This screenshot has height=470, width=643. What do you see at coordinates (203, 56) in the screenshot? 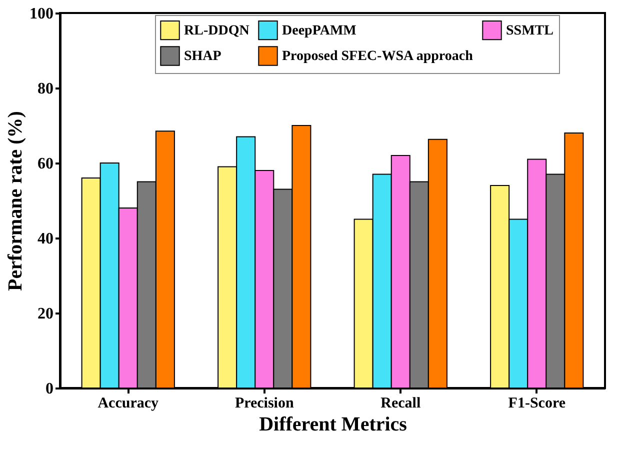
I see `legend-label: SHAP` at bounding box center [203, 56].